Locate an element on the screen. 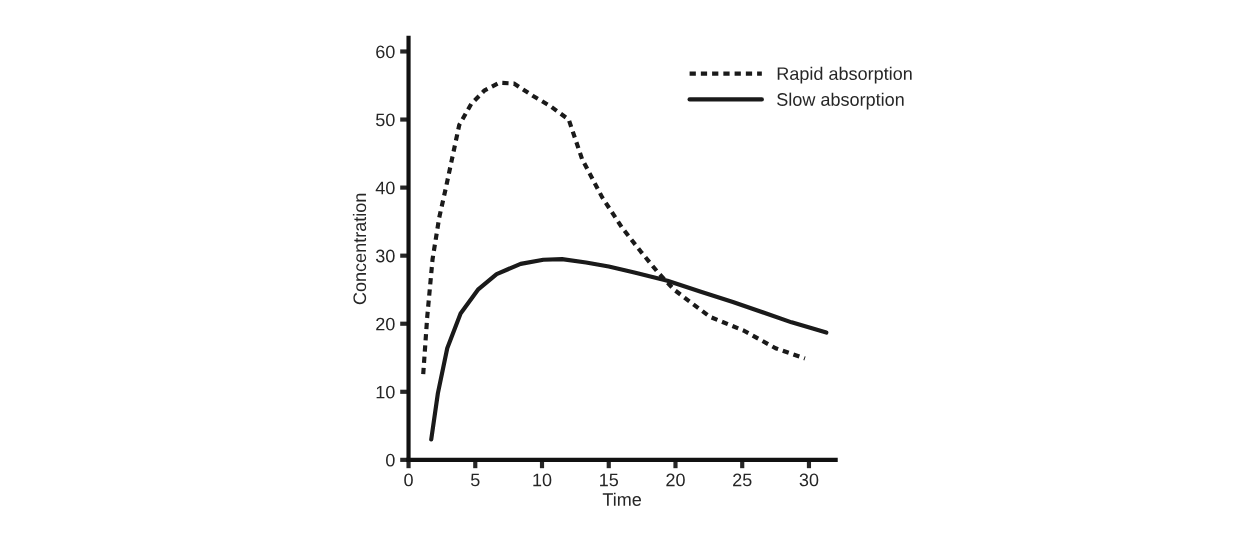 This screenshot has height=541, width=1238. y-tick-label: 60 is located at coordinates (385, 52).